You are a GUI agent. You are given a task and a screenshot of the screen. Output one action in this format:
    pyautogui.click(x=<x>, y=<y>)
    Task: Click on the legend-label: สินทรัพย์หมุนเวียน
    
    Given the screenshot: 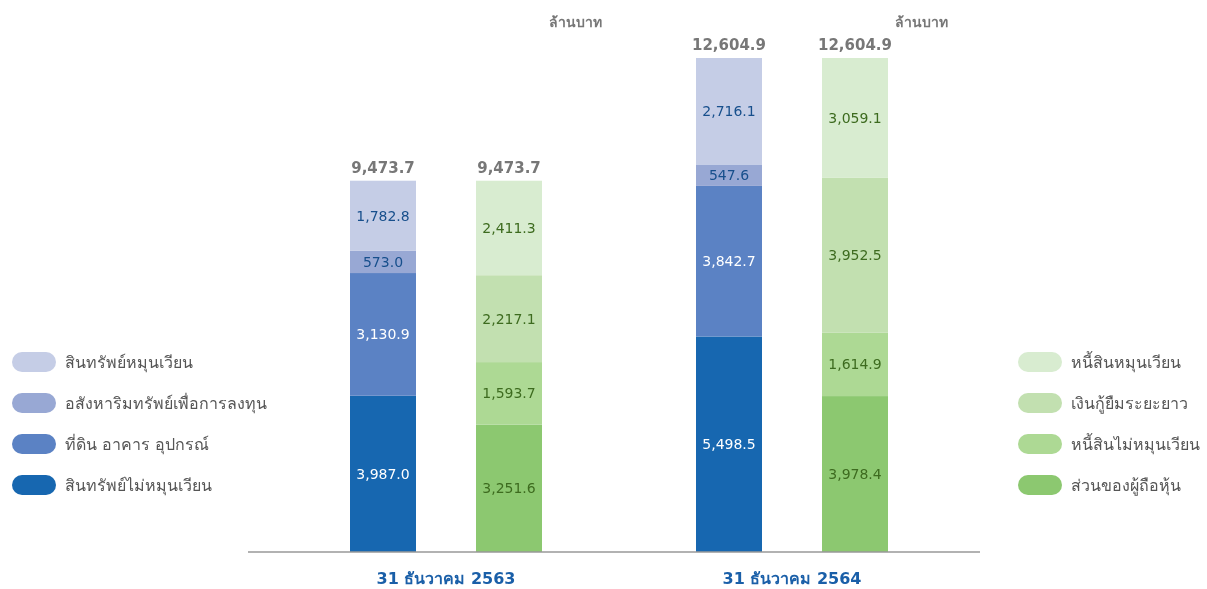 What is the action you would take?
    pyautogui.click(x=129, y=363)
    